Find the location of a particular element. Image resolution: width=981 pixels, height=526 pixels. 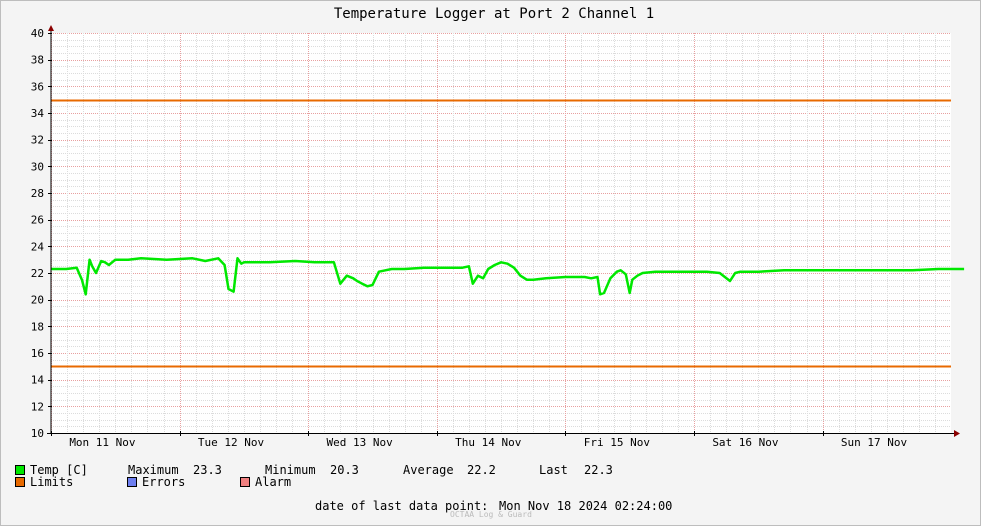

legend-errors: Errors is located at coordinates (156, 482).